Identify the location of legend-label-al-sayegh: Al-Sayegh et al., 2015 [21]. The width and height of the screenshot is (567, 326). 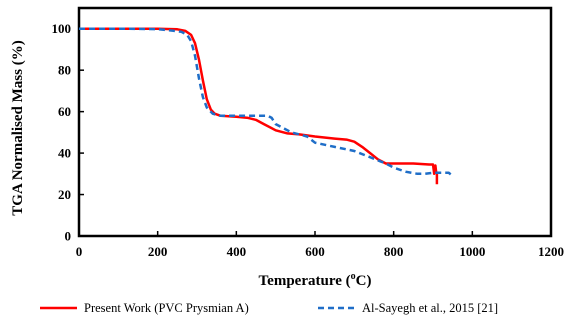
(430, 308).